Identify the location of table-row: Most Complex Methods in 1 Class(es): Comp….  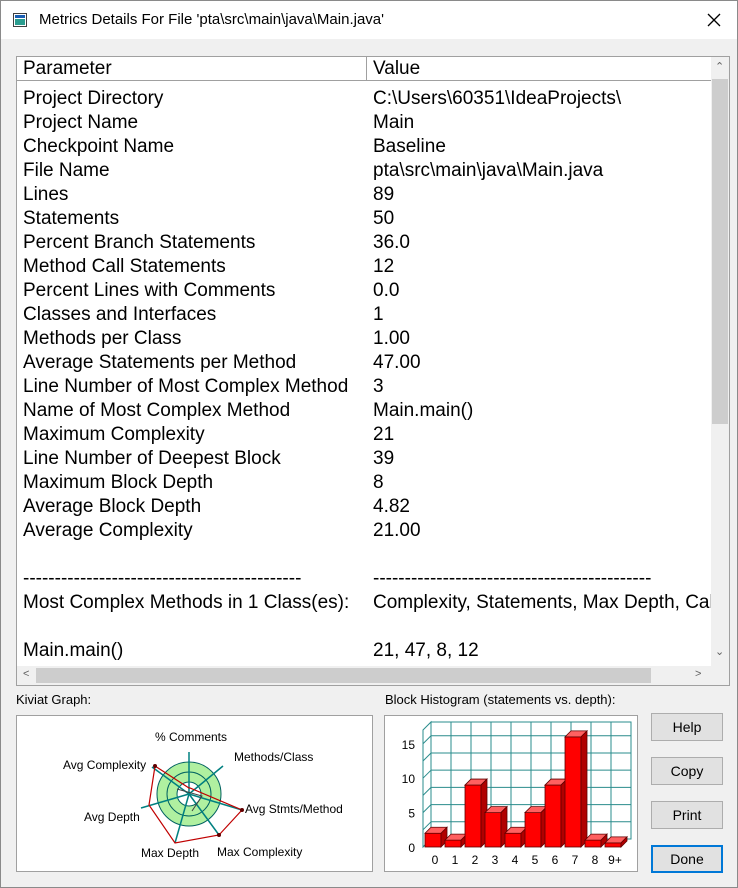
(364, 603).